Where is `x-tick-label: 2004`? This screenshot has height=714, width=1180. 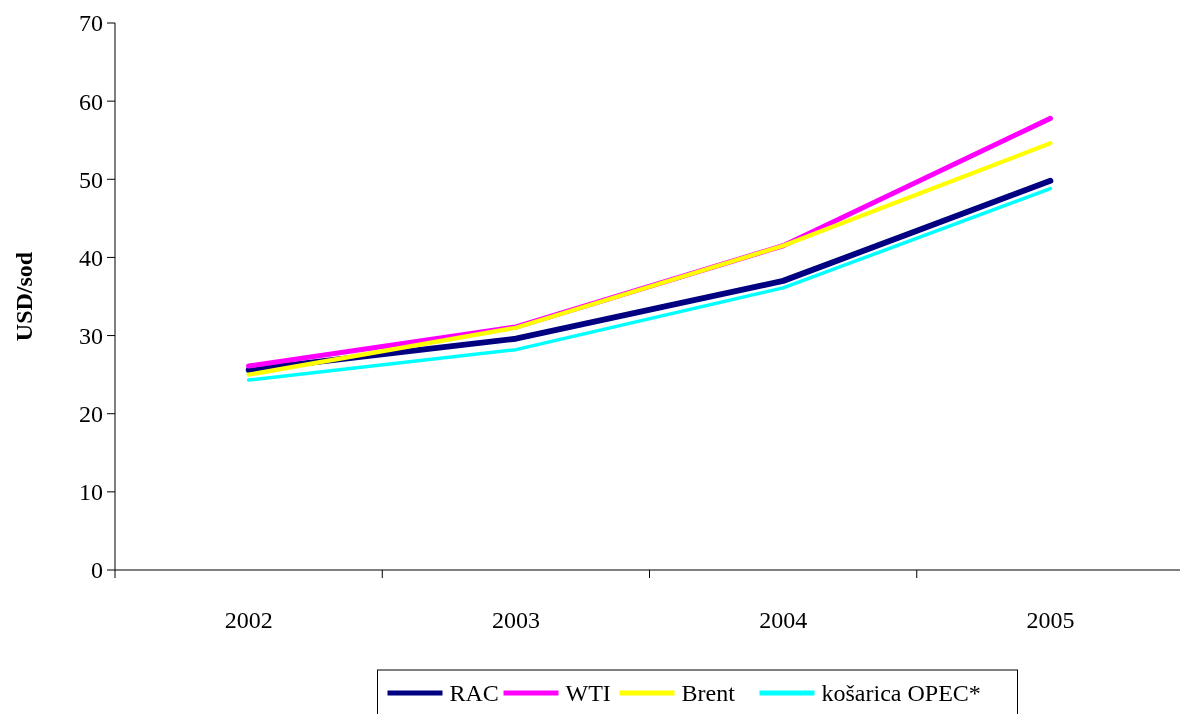 x-tick-label: 2004 is located at coordinates (783, 620).